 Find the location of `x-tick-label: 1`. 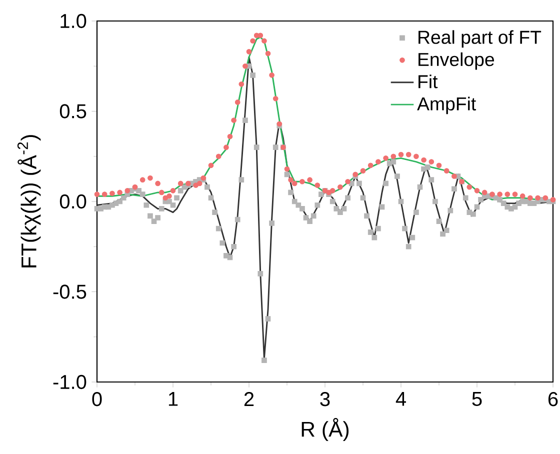

x-tick-label: 1 is located at coordinates (173, 399).